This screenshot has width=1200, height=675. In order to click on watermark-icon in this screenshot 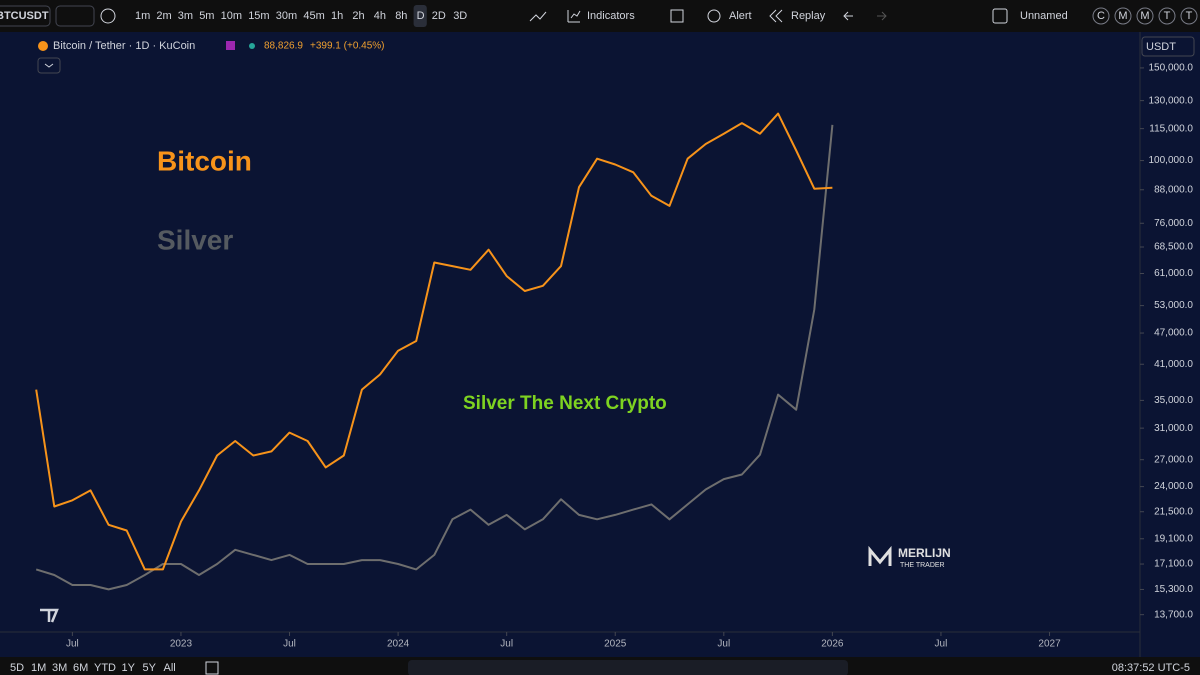, I will do `click(880, 555)`.